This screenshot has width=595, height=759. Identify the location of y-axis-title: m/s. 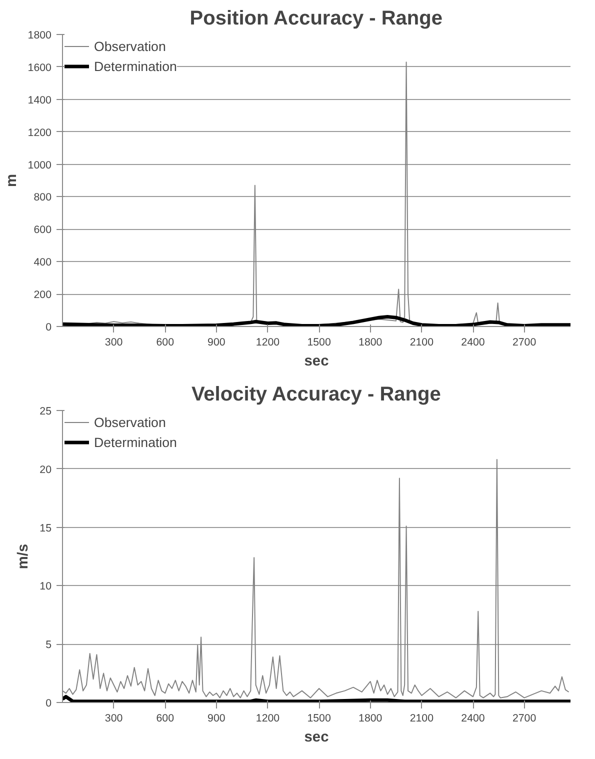
(24, 557).